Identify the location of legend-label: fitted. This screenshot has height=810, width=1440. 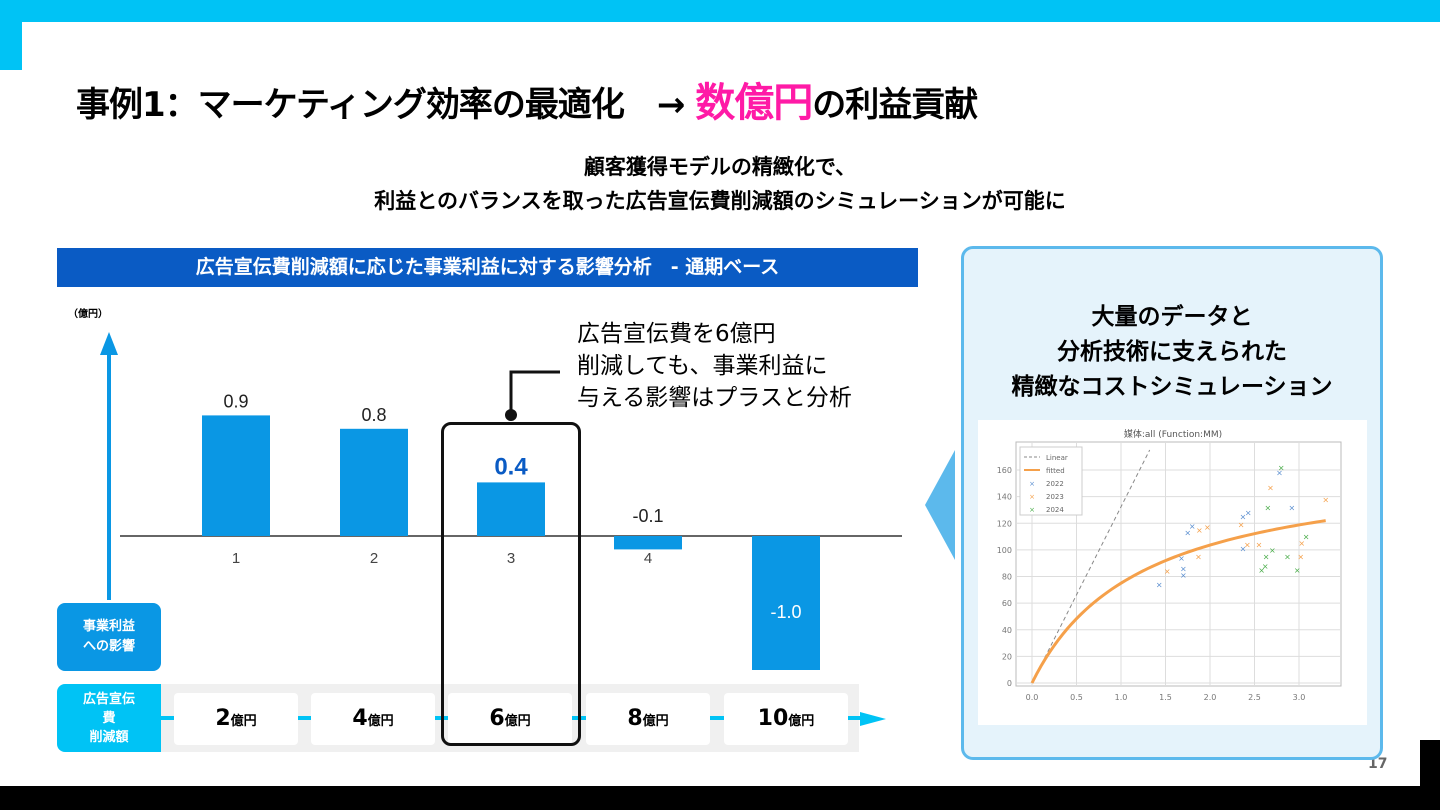
(1055, 471).